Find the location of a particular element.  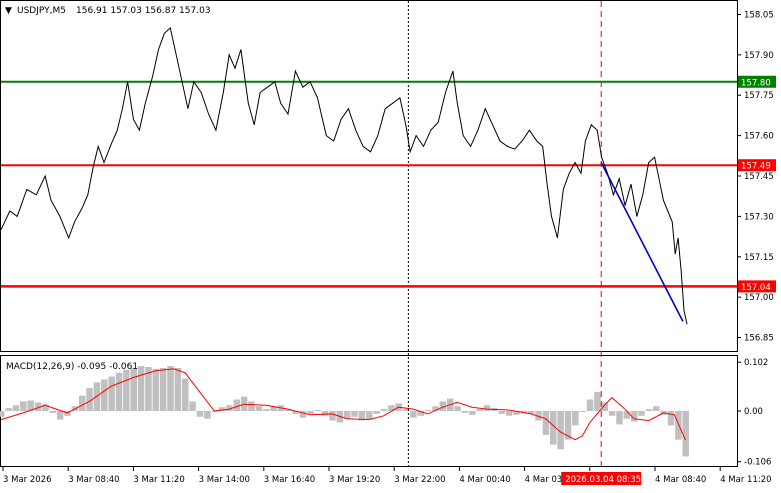

trend-line is located at coordinates (642, 242).